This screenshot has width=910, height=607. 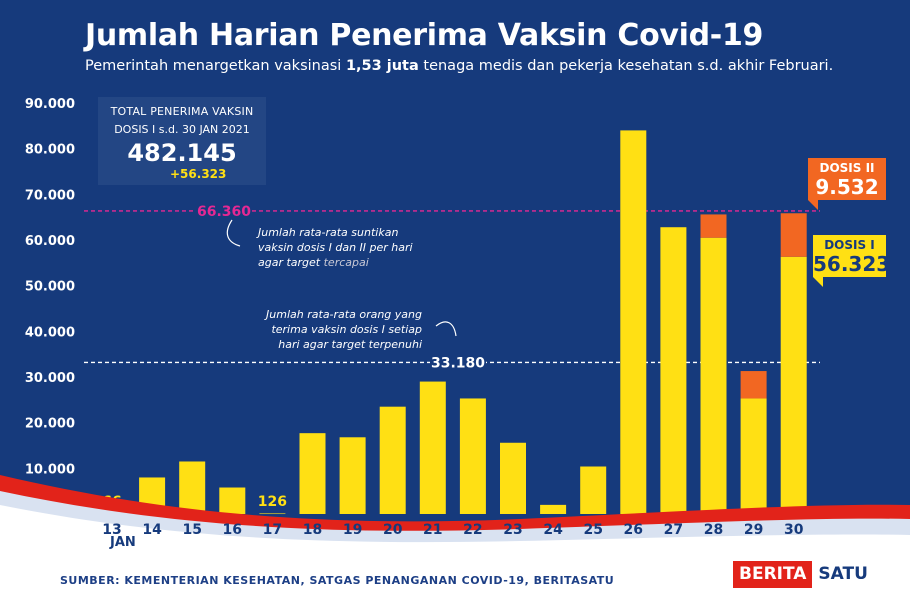 What do you see at coordinates (122, 542) in the screenshot?
I see `x-axis-month-label: JAN` at bounding box center [122, 542].